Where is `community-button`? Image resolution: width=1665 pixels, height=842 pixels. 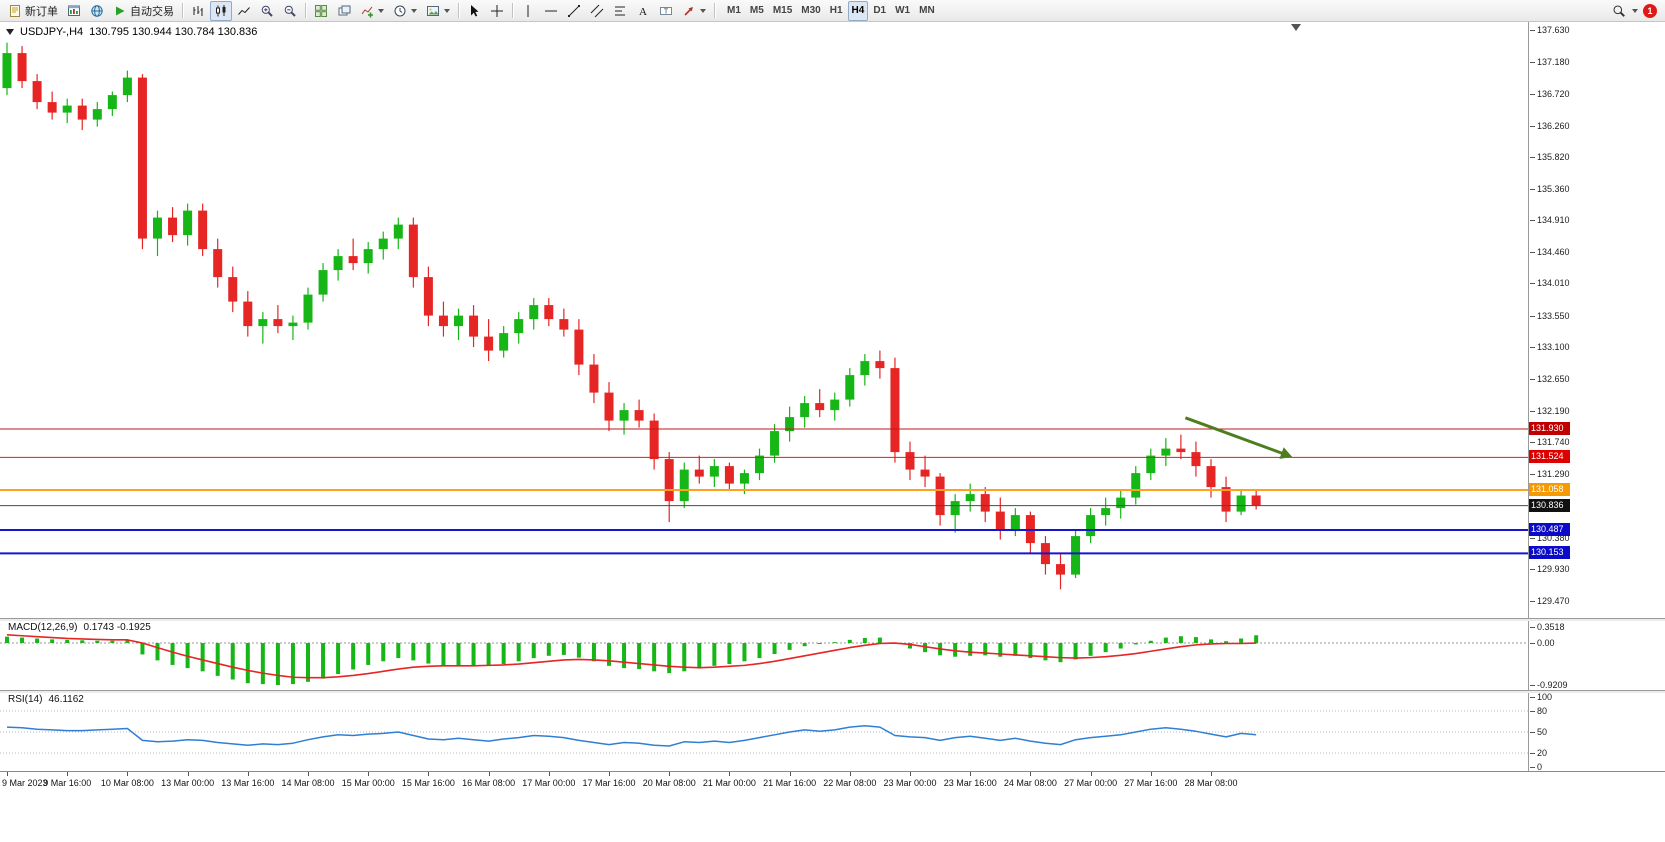 community-button is located at coordinates (97, 11).